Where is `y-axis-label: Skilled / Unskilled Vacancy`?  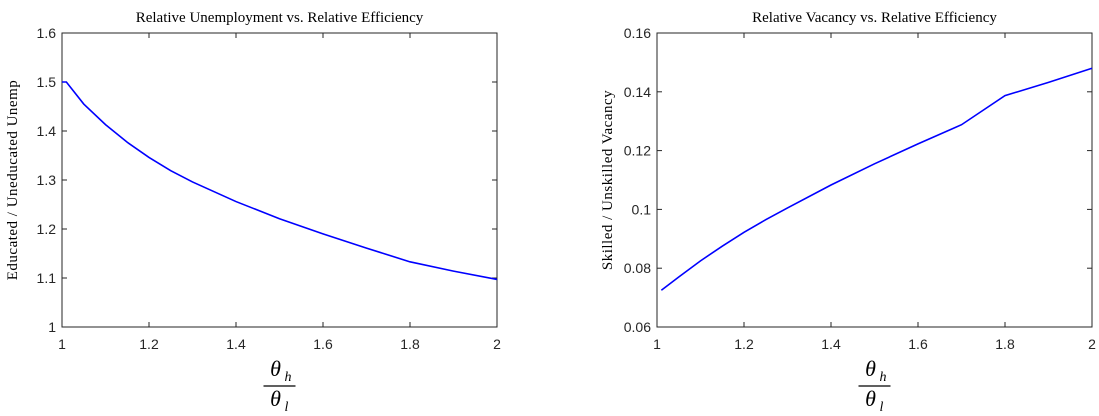
y-axis-label: Skilled / Unskilled Vacancy is located at coordinates (608, 180).